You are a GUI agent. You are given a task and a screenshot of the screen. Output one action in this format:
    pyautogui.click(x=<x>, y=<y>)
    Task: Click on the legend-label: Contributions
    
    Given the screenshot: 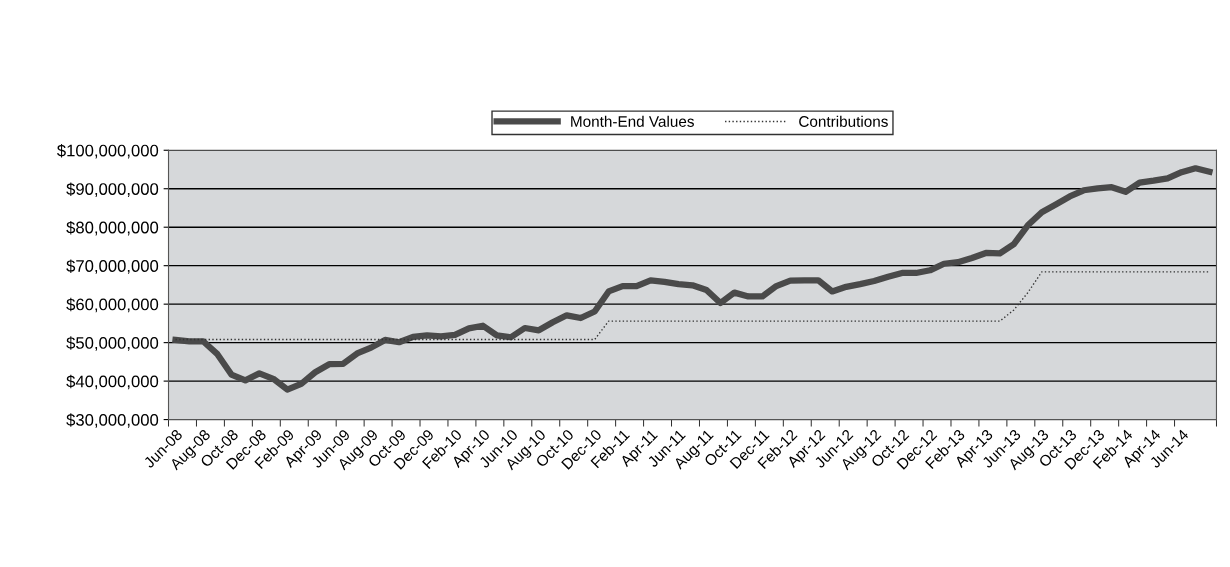 What is the action you would take?
    pyautogui.click(x=843, y=121)
    